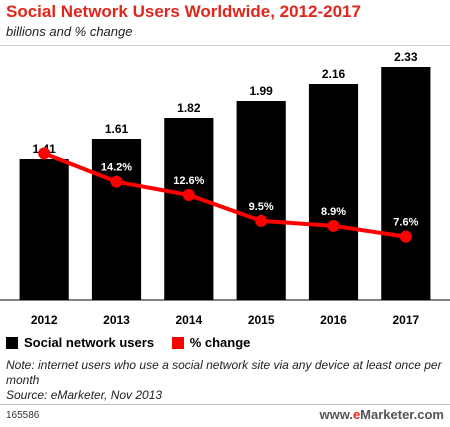  Describe the element at coordinates (44, 139) in the screenshot. I see `pct-label-2012: 17.6%` at that location.